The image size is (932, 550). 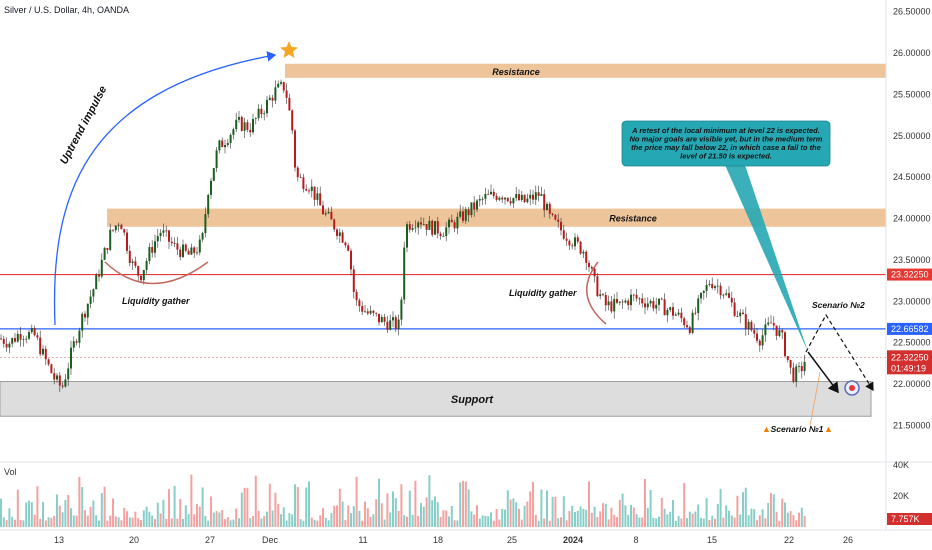 What do you see at coordinates (362, 540) in the screenshot?
I see `x-tick-label: 11` at bounding box center [362, 540].